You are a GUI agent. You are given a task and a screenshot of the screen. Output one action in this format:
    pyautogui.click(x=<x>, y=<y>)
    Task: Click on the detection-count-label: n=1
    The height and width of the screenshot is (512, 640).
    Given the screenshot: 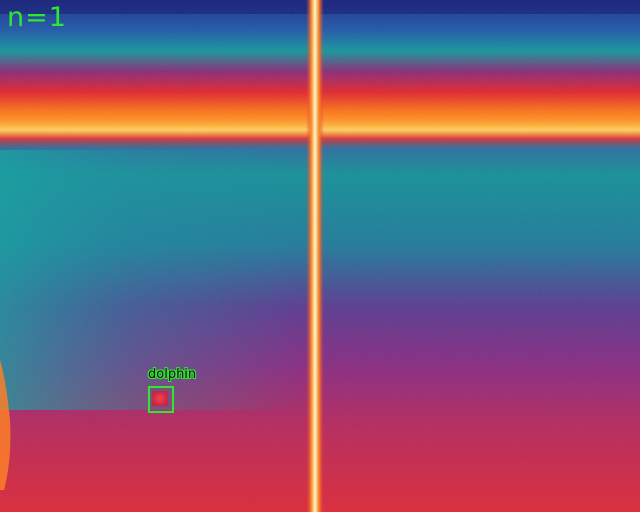 What is the action you would take?
    pyautogui.click(x=37, y=17)
    